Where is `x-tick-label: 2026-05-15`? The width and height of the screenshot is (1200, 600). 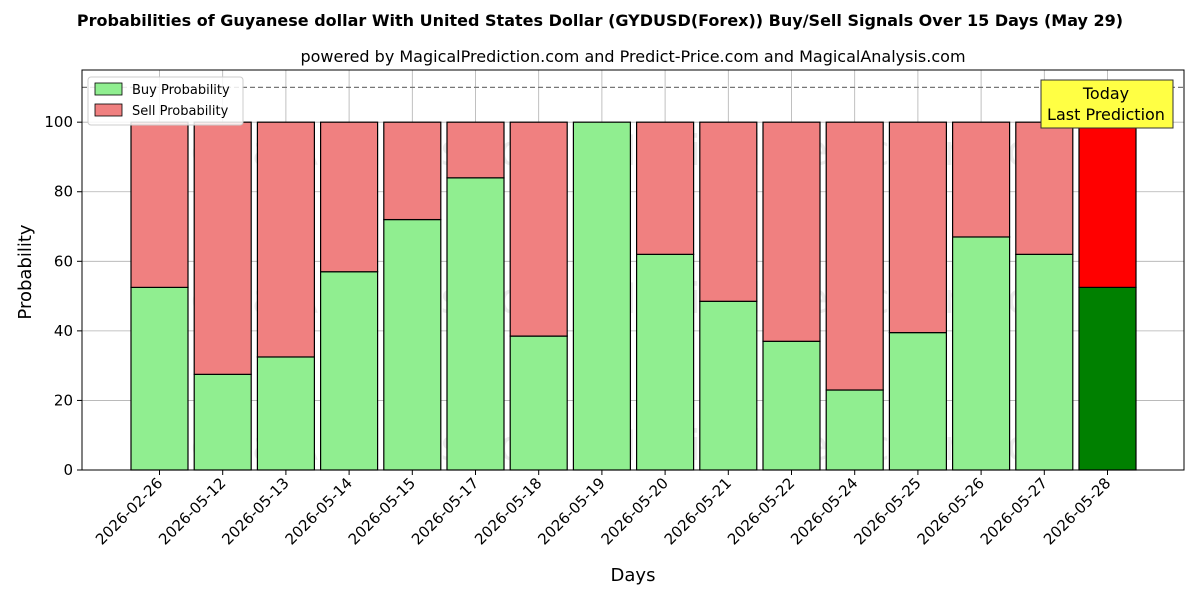
x-tick-label: 2026-05-15 is located at coordinates (382, 511).